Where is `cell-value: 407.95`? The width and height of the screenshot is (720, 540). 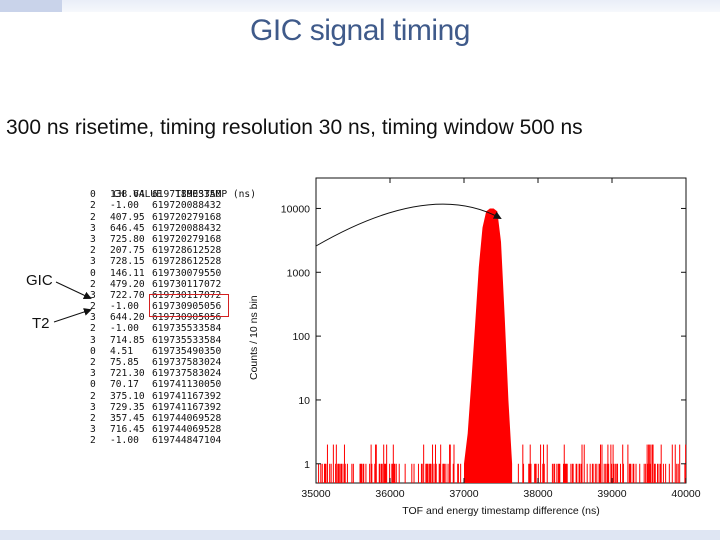
cell-value: 407.95 is located at coordinates (127, 217).